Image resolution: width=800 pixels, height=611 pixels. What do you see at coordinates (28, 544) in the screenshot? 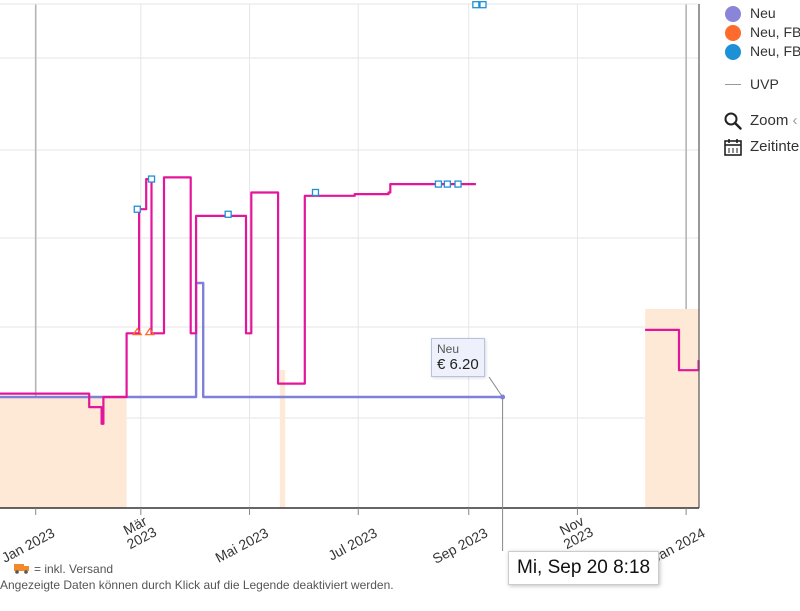
I see `x-tick-label: Jan 2023` at bounding box center [28, 544].